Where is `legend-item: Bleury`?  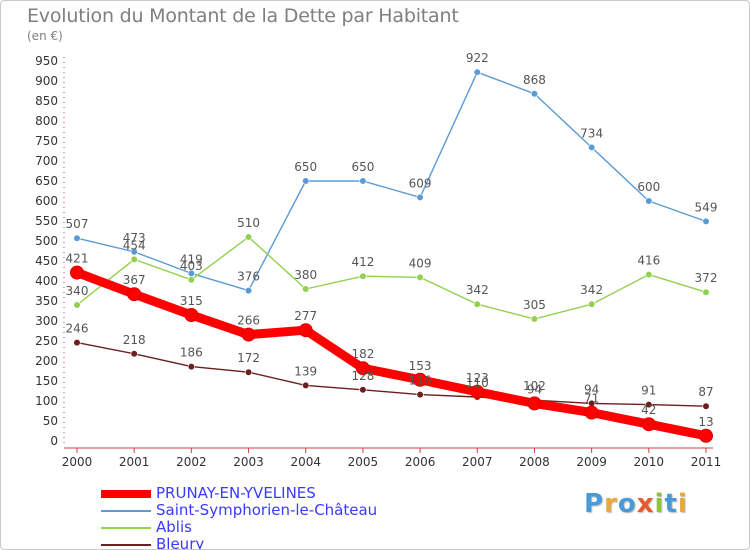 legend-item: Bleury is located at coordinates (261, 542).